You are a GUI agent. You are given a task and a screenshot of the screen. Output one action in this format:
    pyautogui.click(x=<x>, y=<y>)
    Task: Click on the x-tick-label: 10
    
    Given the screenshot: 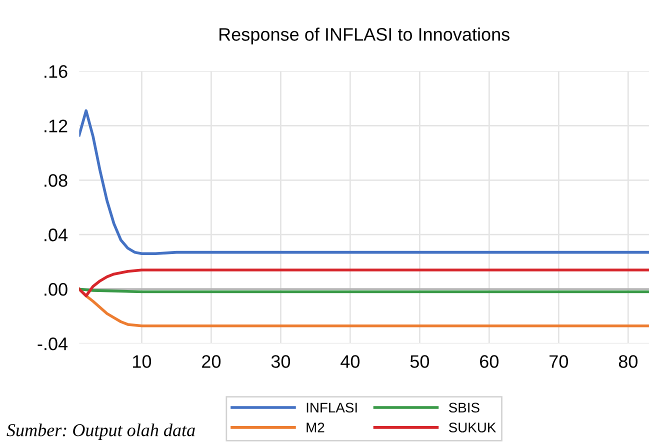 What is the action you would take?
    pyautogui.click(x=142, y=361)
    